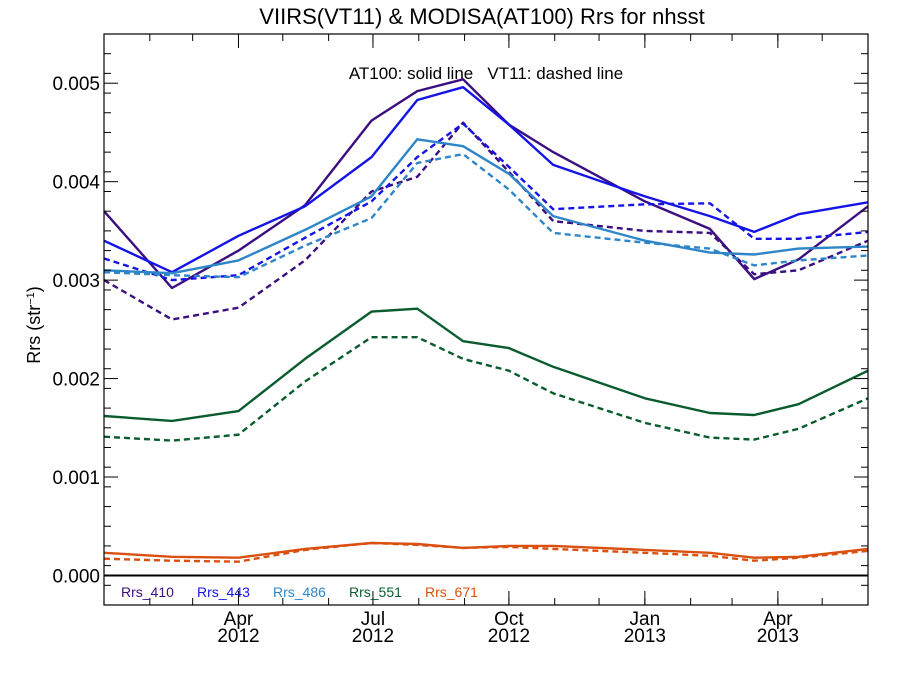 The image size is (900, 675). Describe the element at coordinates (375, 592) in the screenshot. I see `legend-item-rrs-551: Rrs_551` at that location.